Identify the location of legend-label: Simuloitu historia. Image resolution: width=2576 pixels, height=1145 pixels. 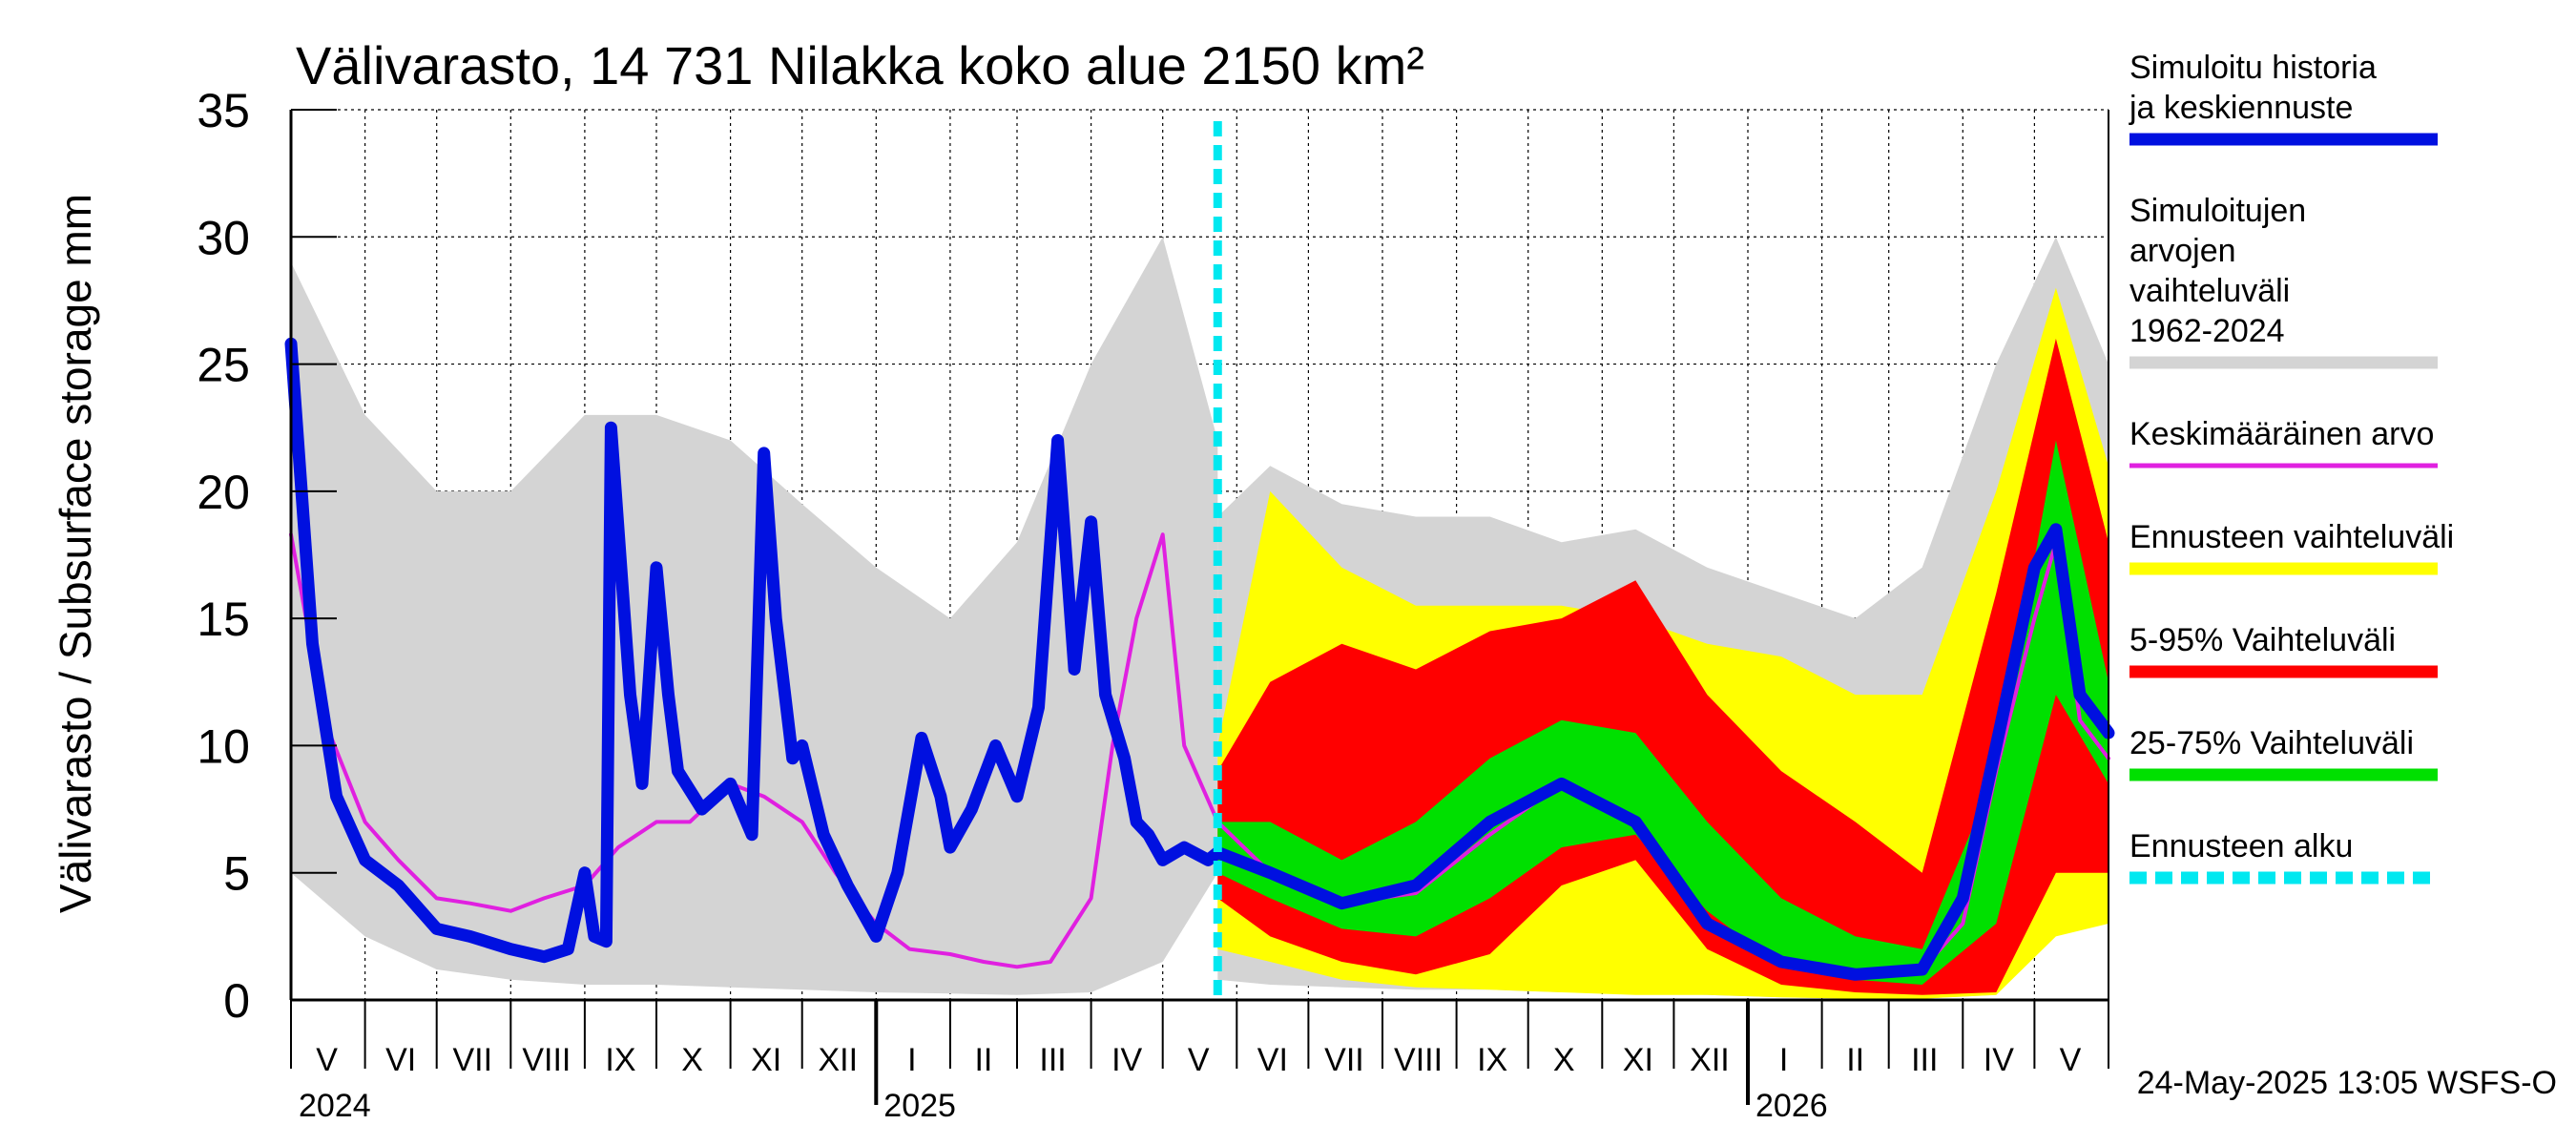
(2253, 68).